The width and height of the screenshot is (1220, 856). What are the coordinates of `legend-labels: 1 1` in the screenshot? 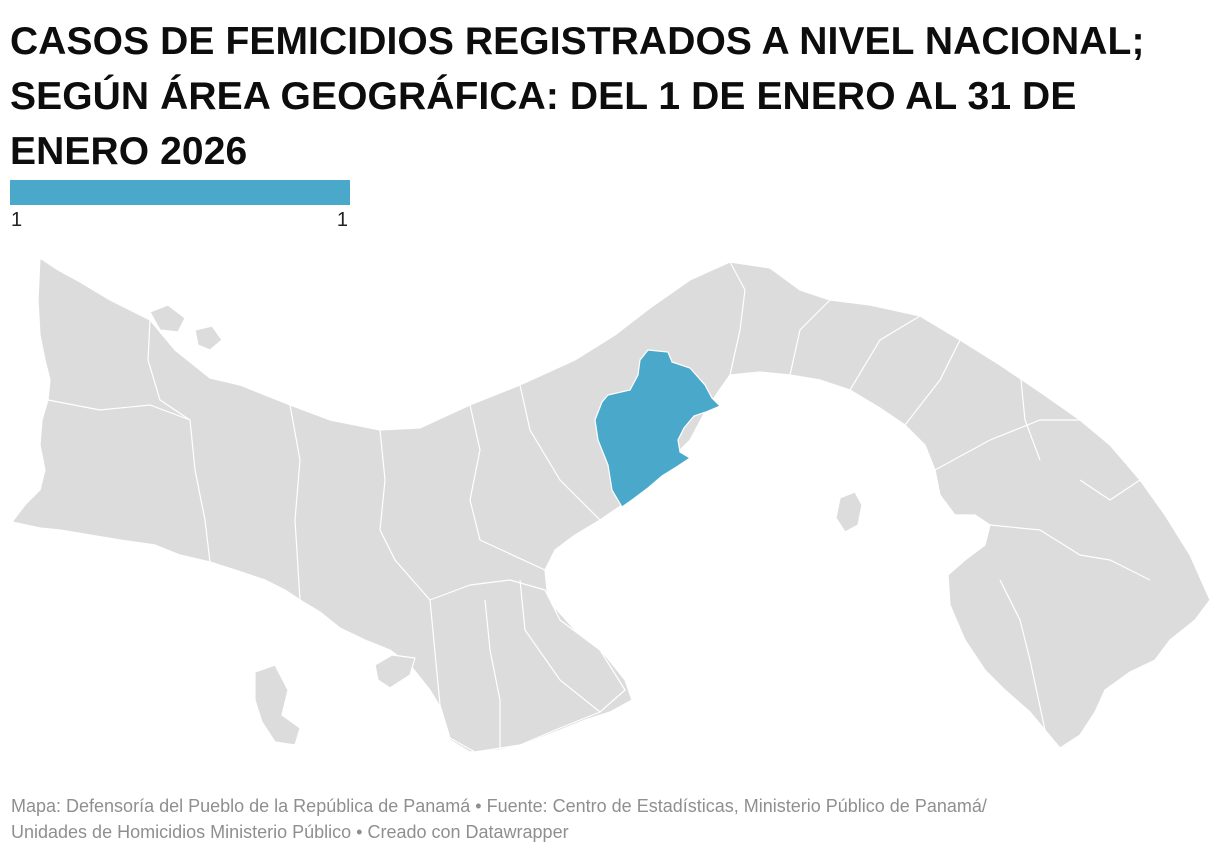 It's located at (180, 218).